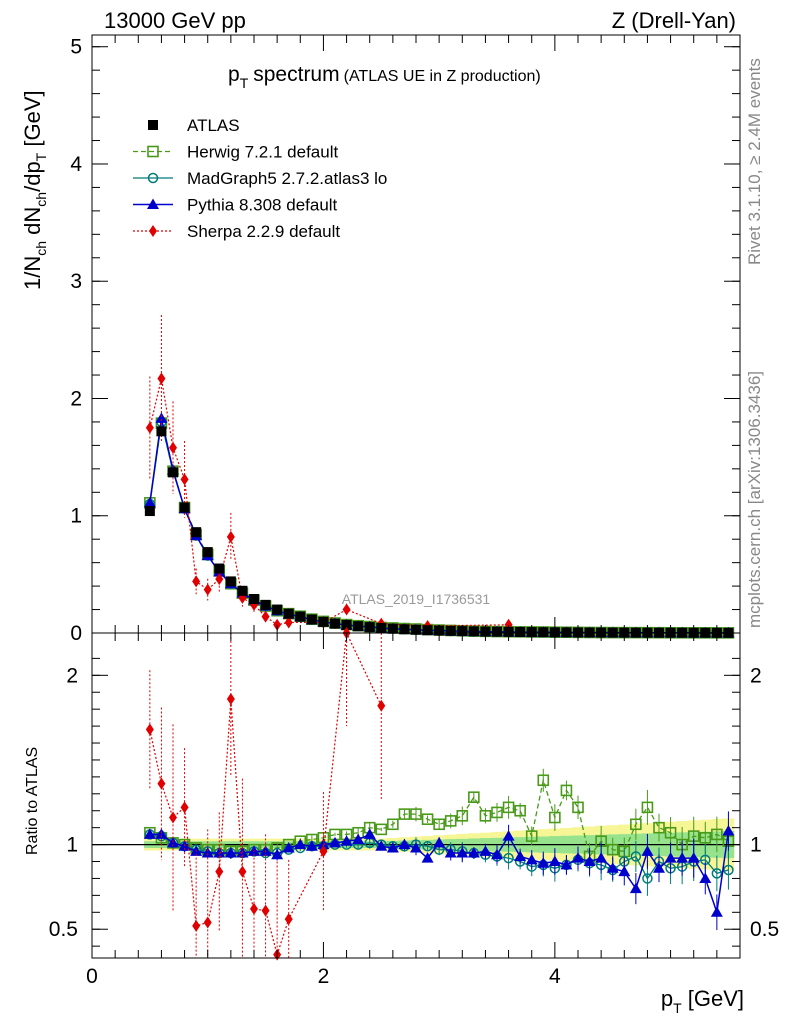  What do you see at coordinates (76, 633) in the screenshot?
I see `main-y-tick-label: 0` at bounding box center [76, 633].